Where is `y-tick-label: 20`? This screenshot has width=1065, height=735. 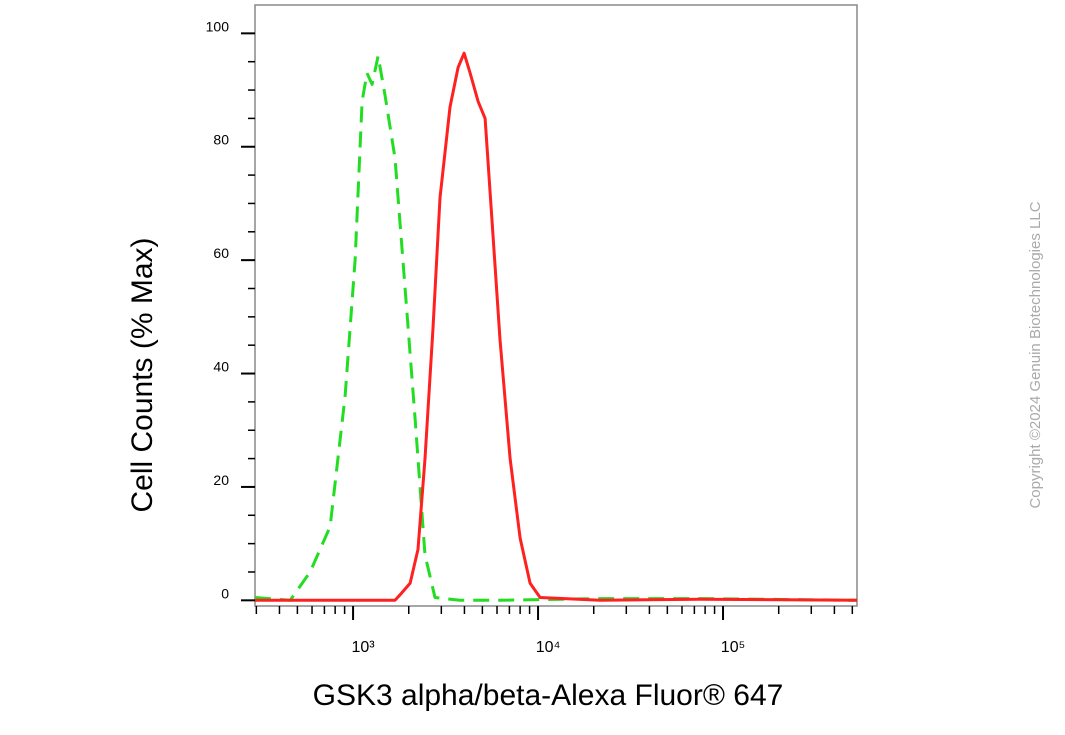
y-tick-label: 20 is located at coordinates (221, 480).